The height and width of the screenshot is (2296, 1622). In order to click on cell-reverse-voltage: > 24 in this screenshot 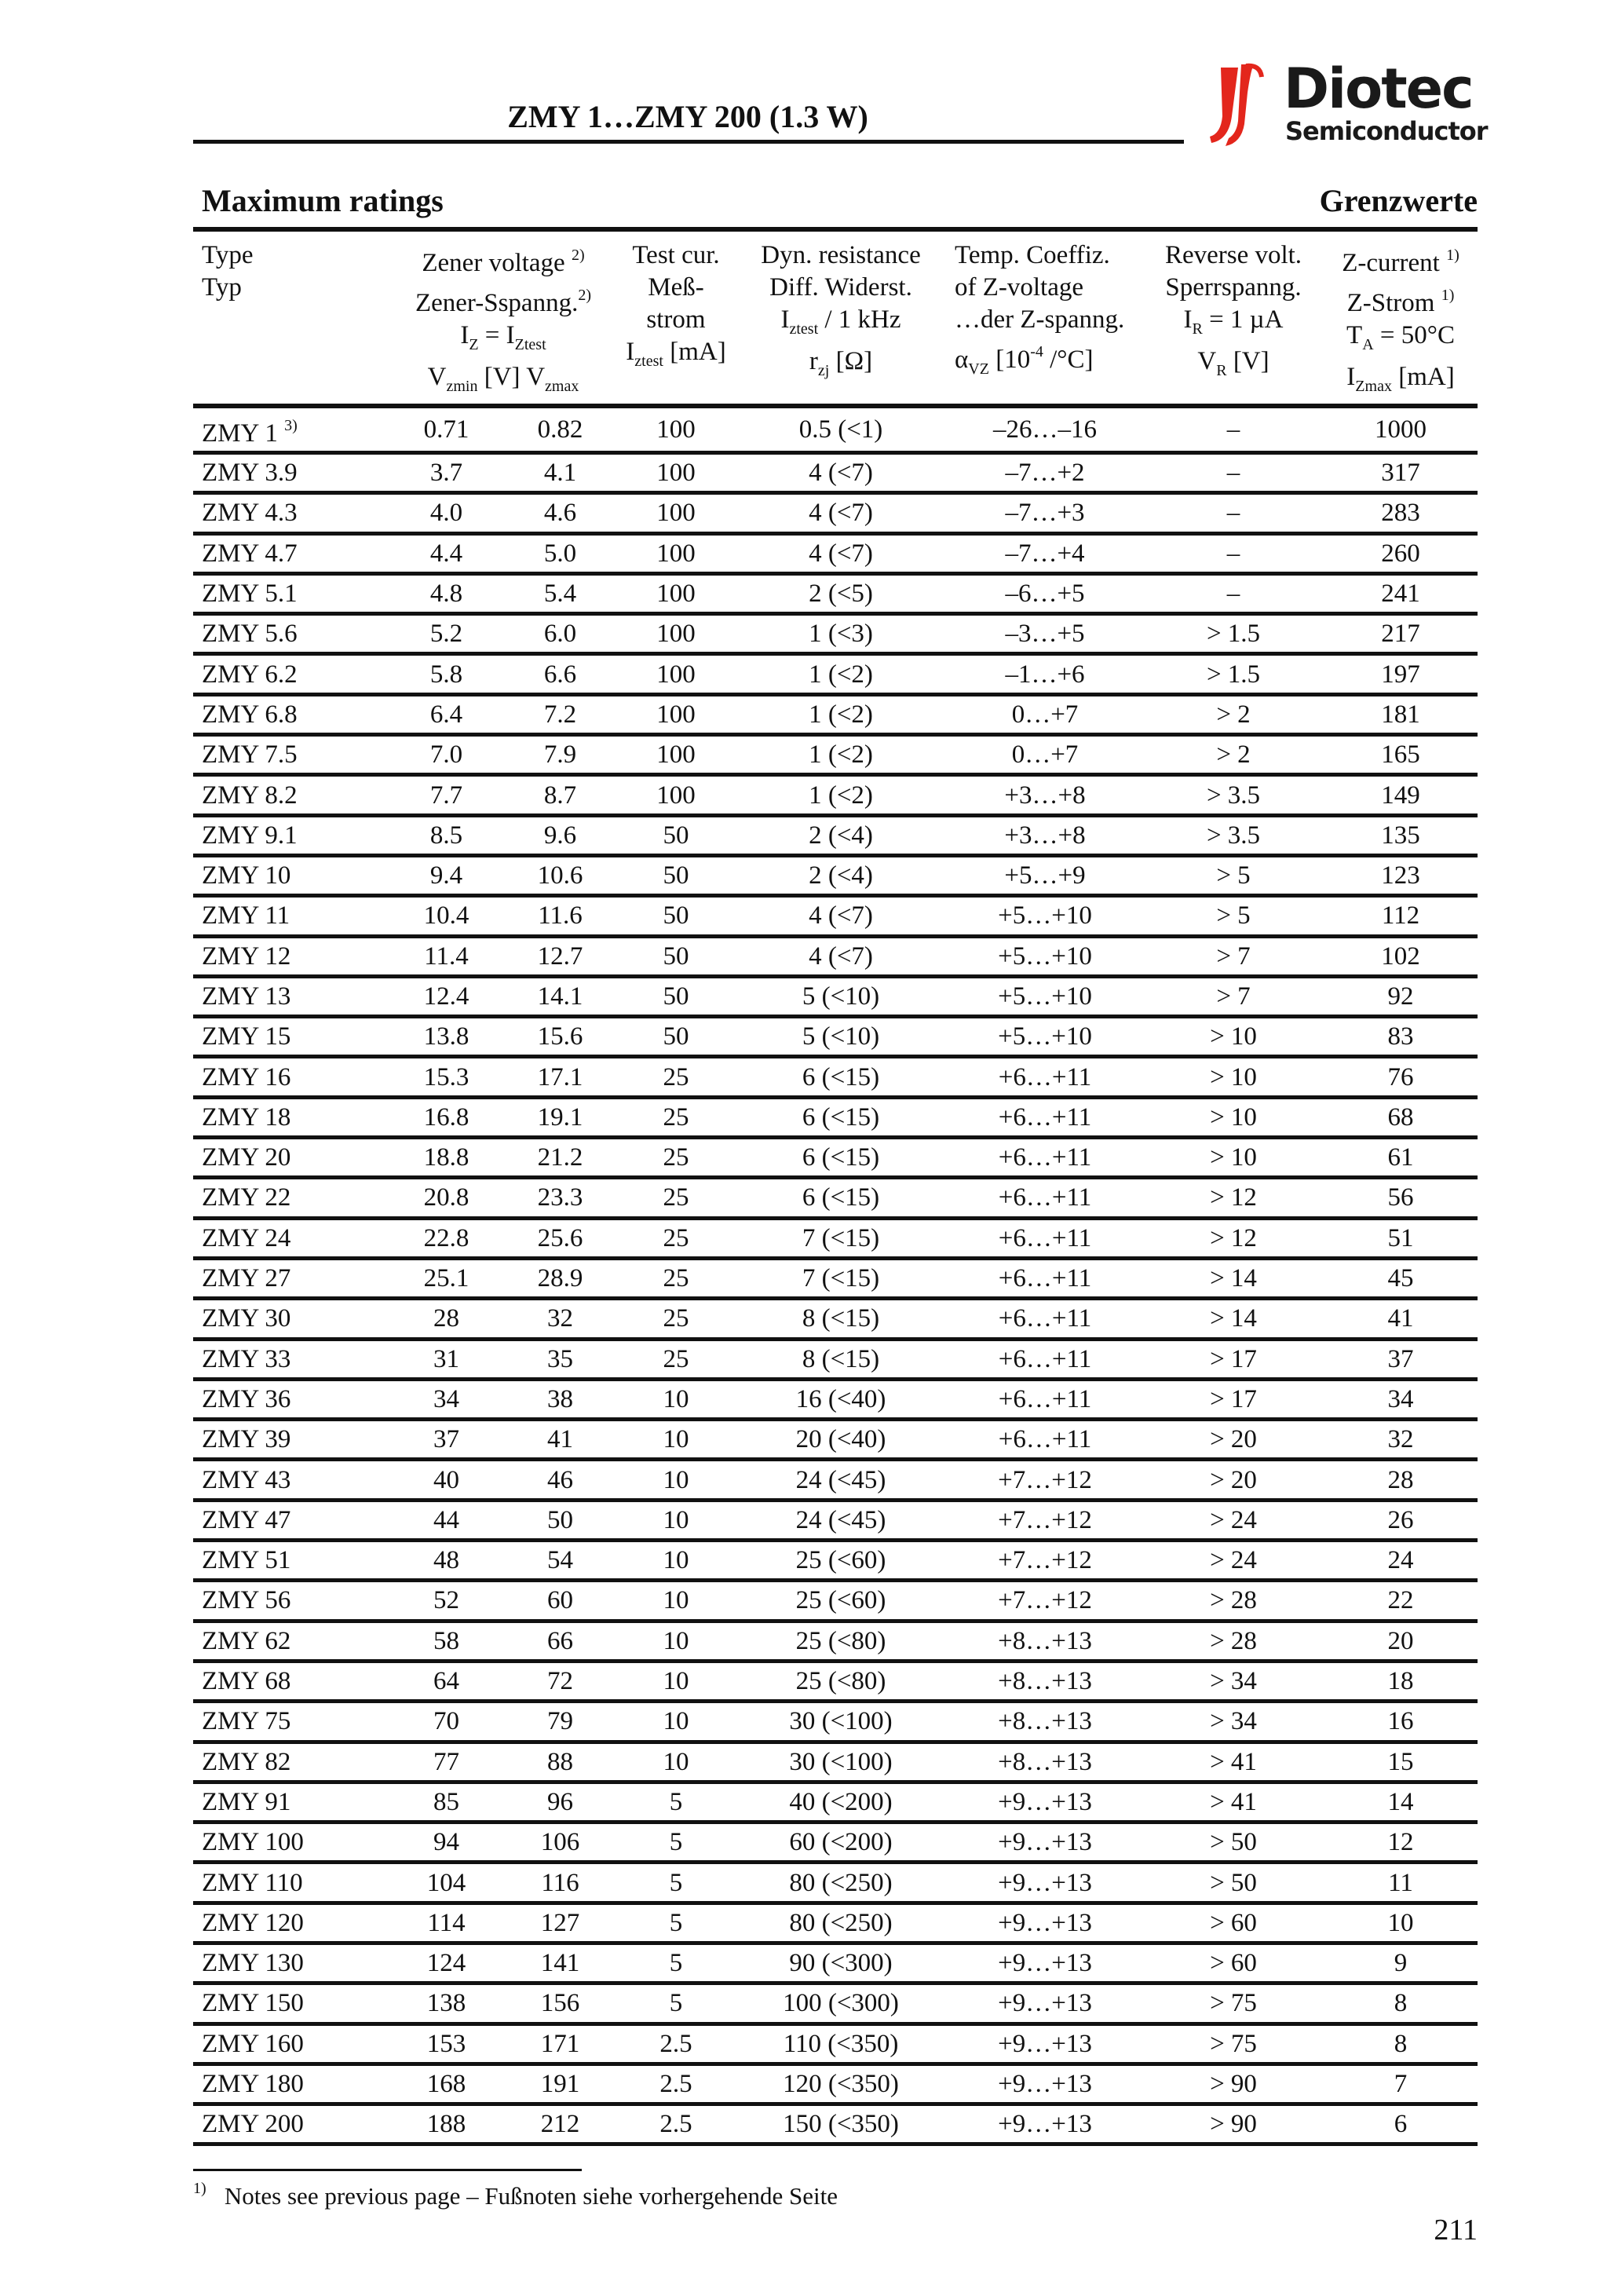, I will do `click(1233, 1520)`.